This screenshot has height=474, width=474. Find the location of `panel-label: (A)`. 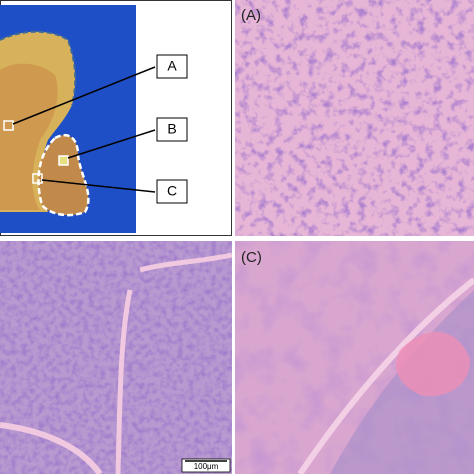

panel-label: (A) is located at coordinates (251, 15).